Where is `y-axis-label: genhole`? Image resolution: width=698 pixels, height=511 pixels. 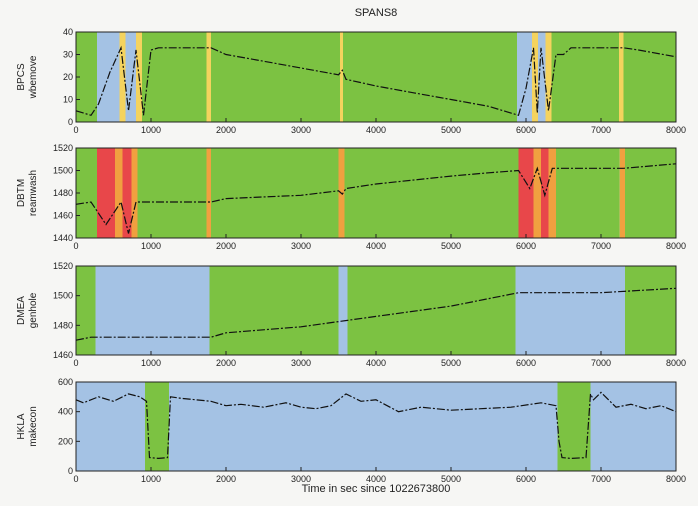
y-axis-label: genhole is located at coordinates (33, 310).